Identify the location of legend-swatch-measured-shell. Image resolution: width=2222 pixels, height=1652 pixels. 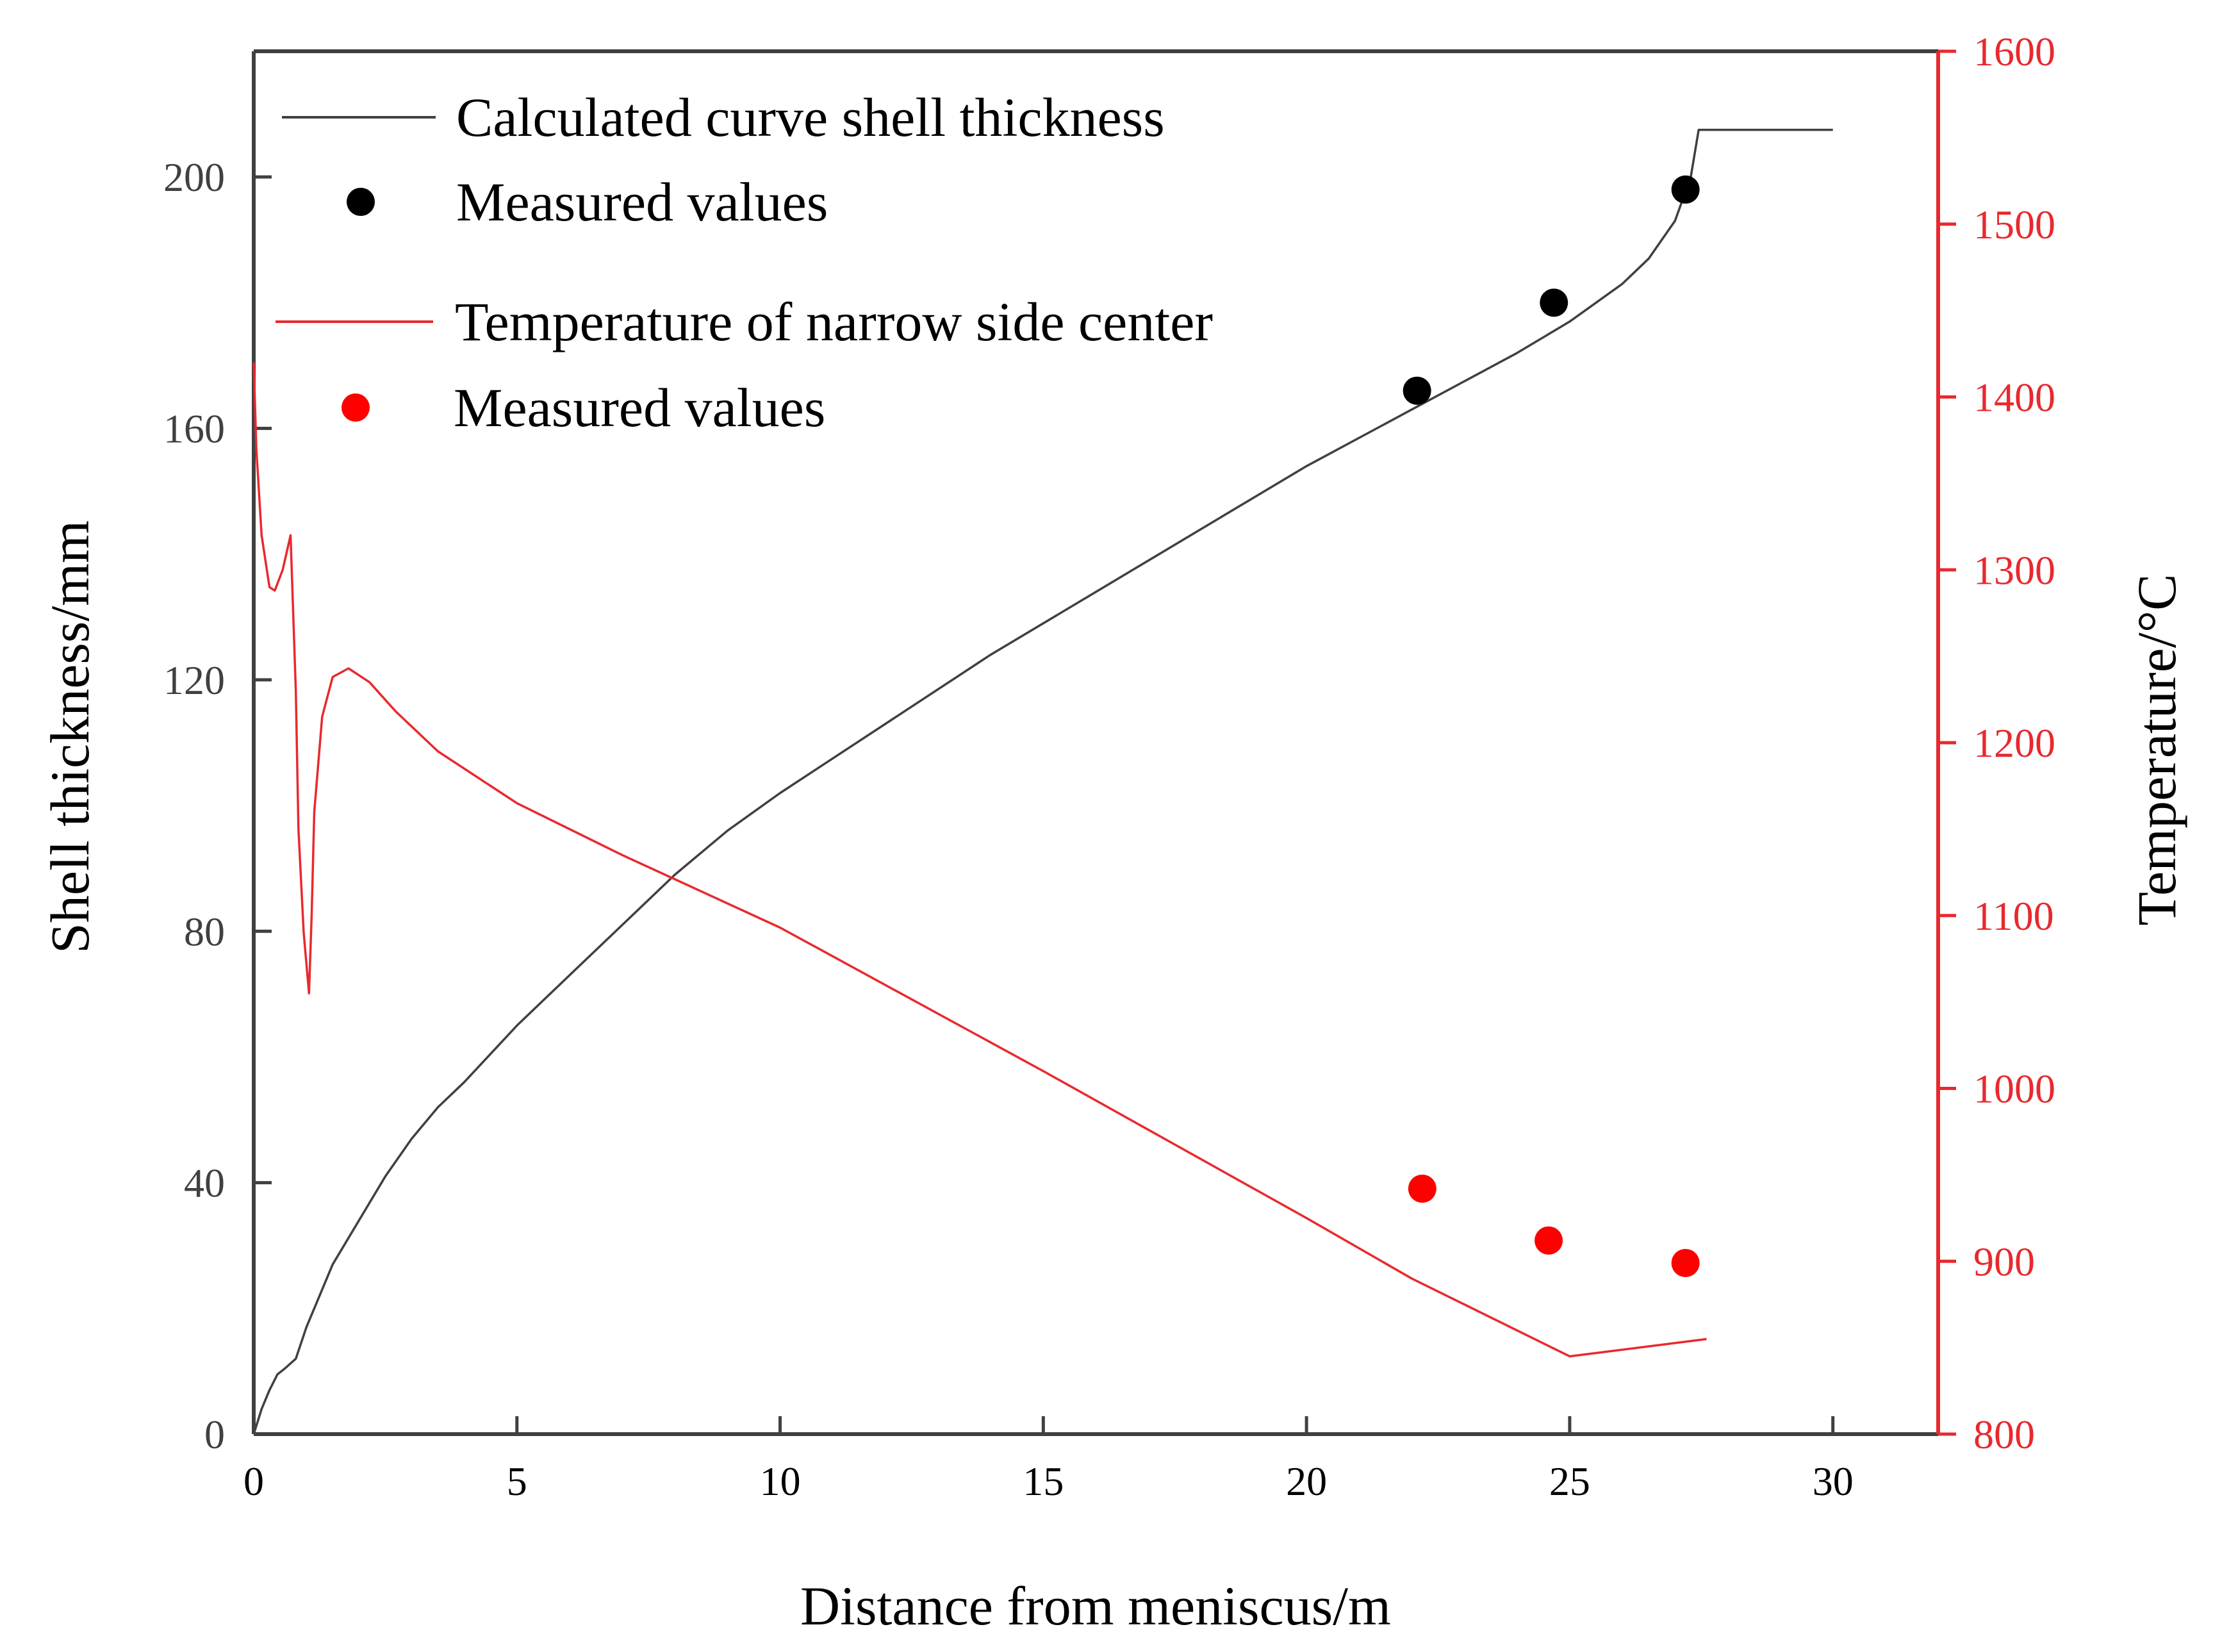
(361, 202).